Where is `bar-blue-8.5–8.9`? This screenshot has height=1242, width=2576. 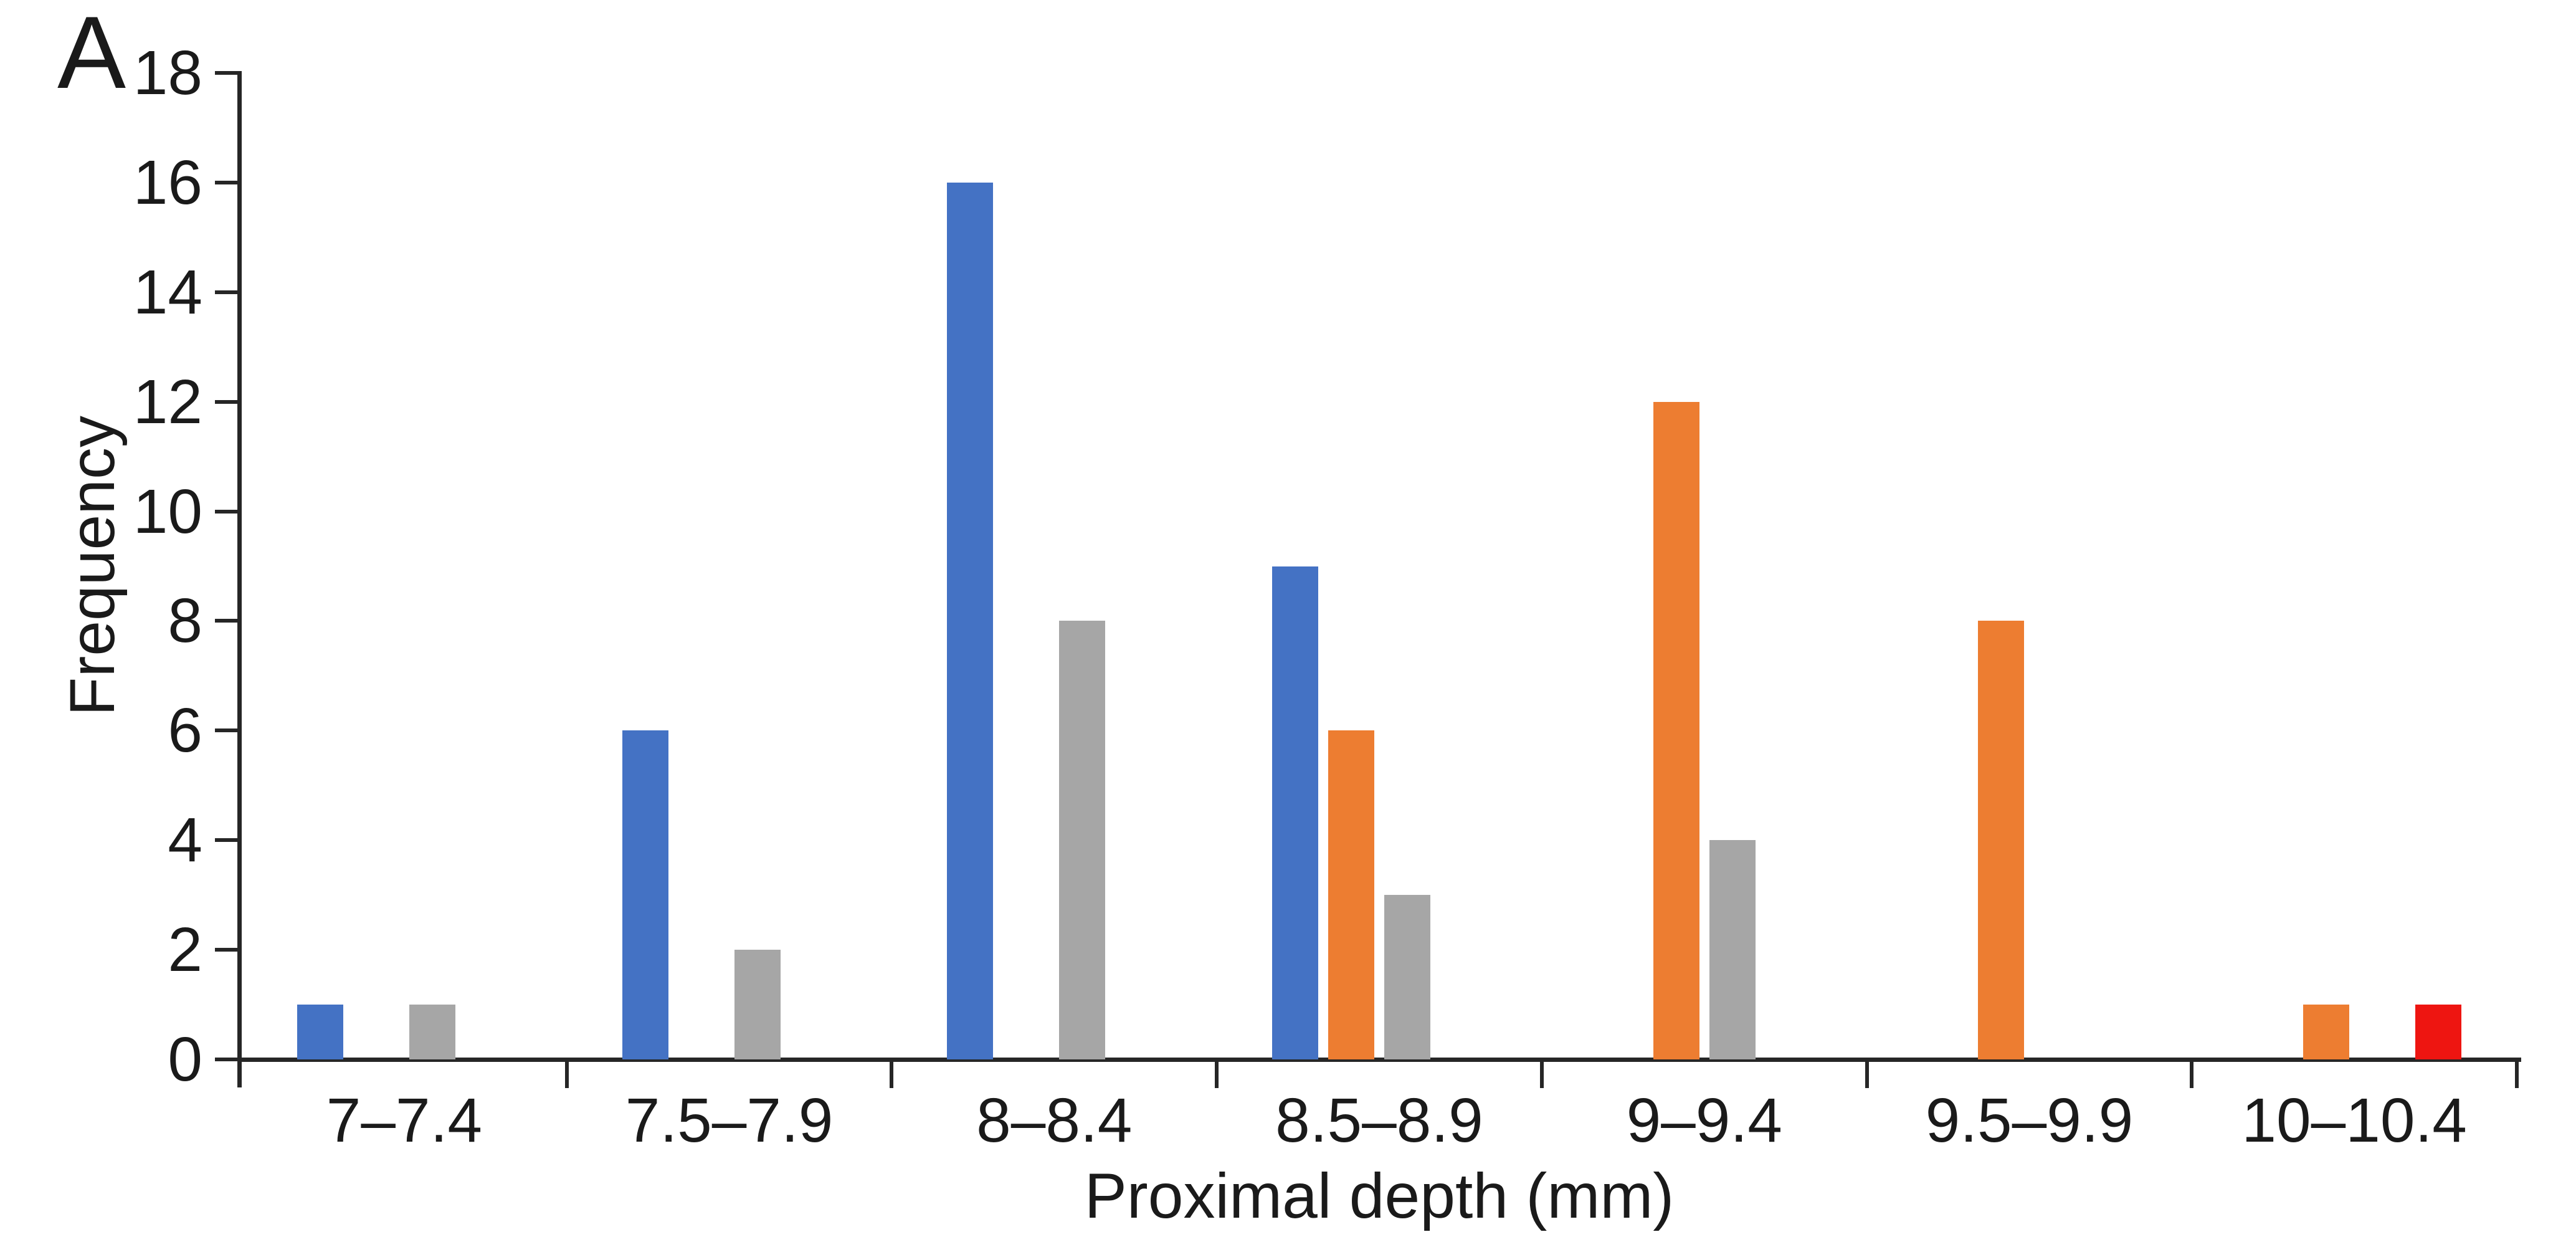
bar-blue-8.5–8.9 is located at coordinates (1295, 812).